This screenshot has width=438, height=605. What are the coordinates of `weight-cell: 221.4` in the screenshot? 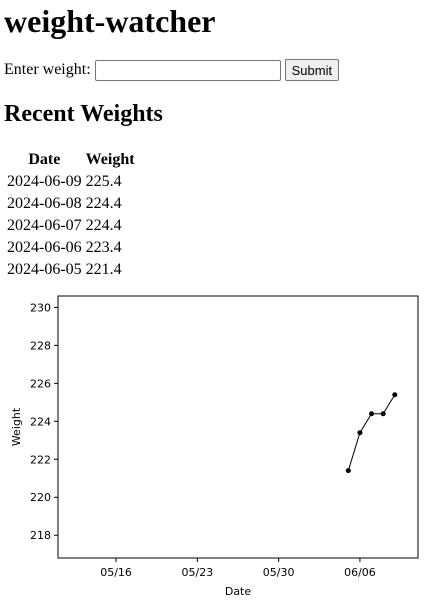 It's located at (103, 269).